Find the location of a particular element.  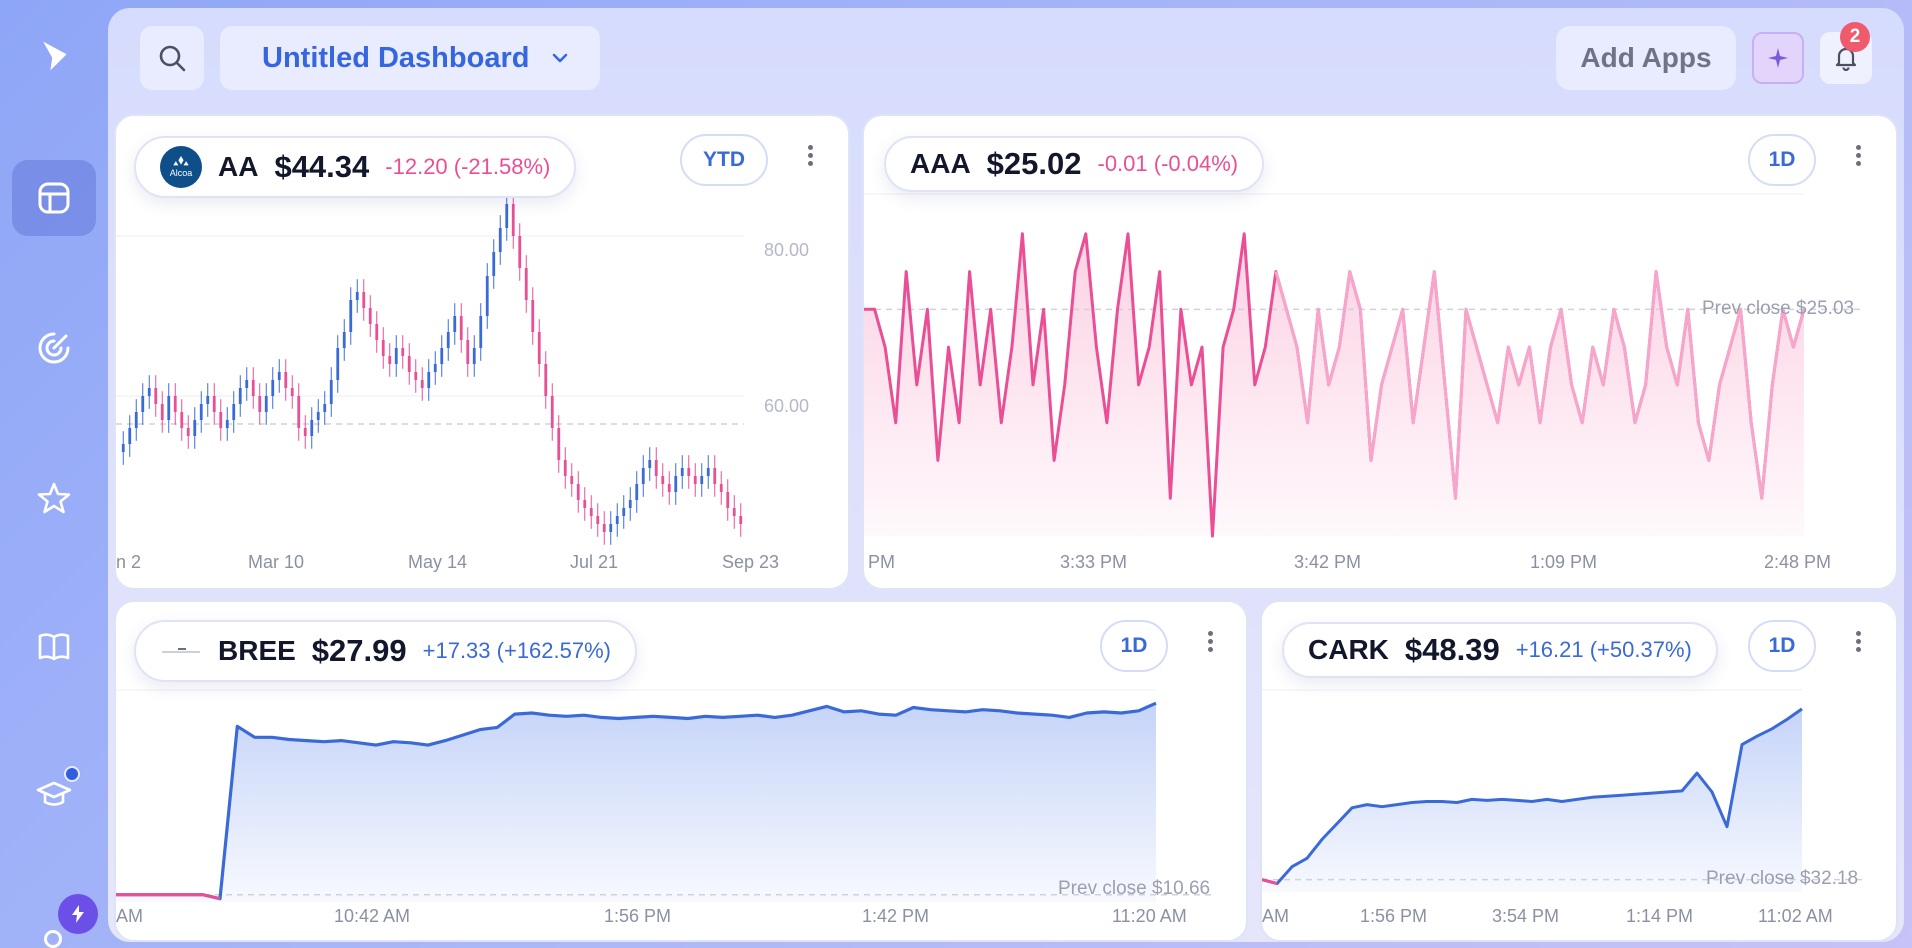

bree-logo-icon is located at coordinates (181, 650).